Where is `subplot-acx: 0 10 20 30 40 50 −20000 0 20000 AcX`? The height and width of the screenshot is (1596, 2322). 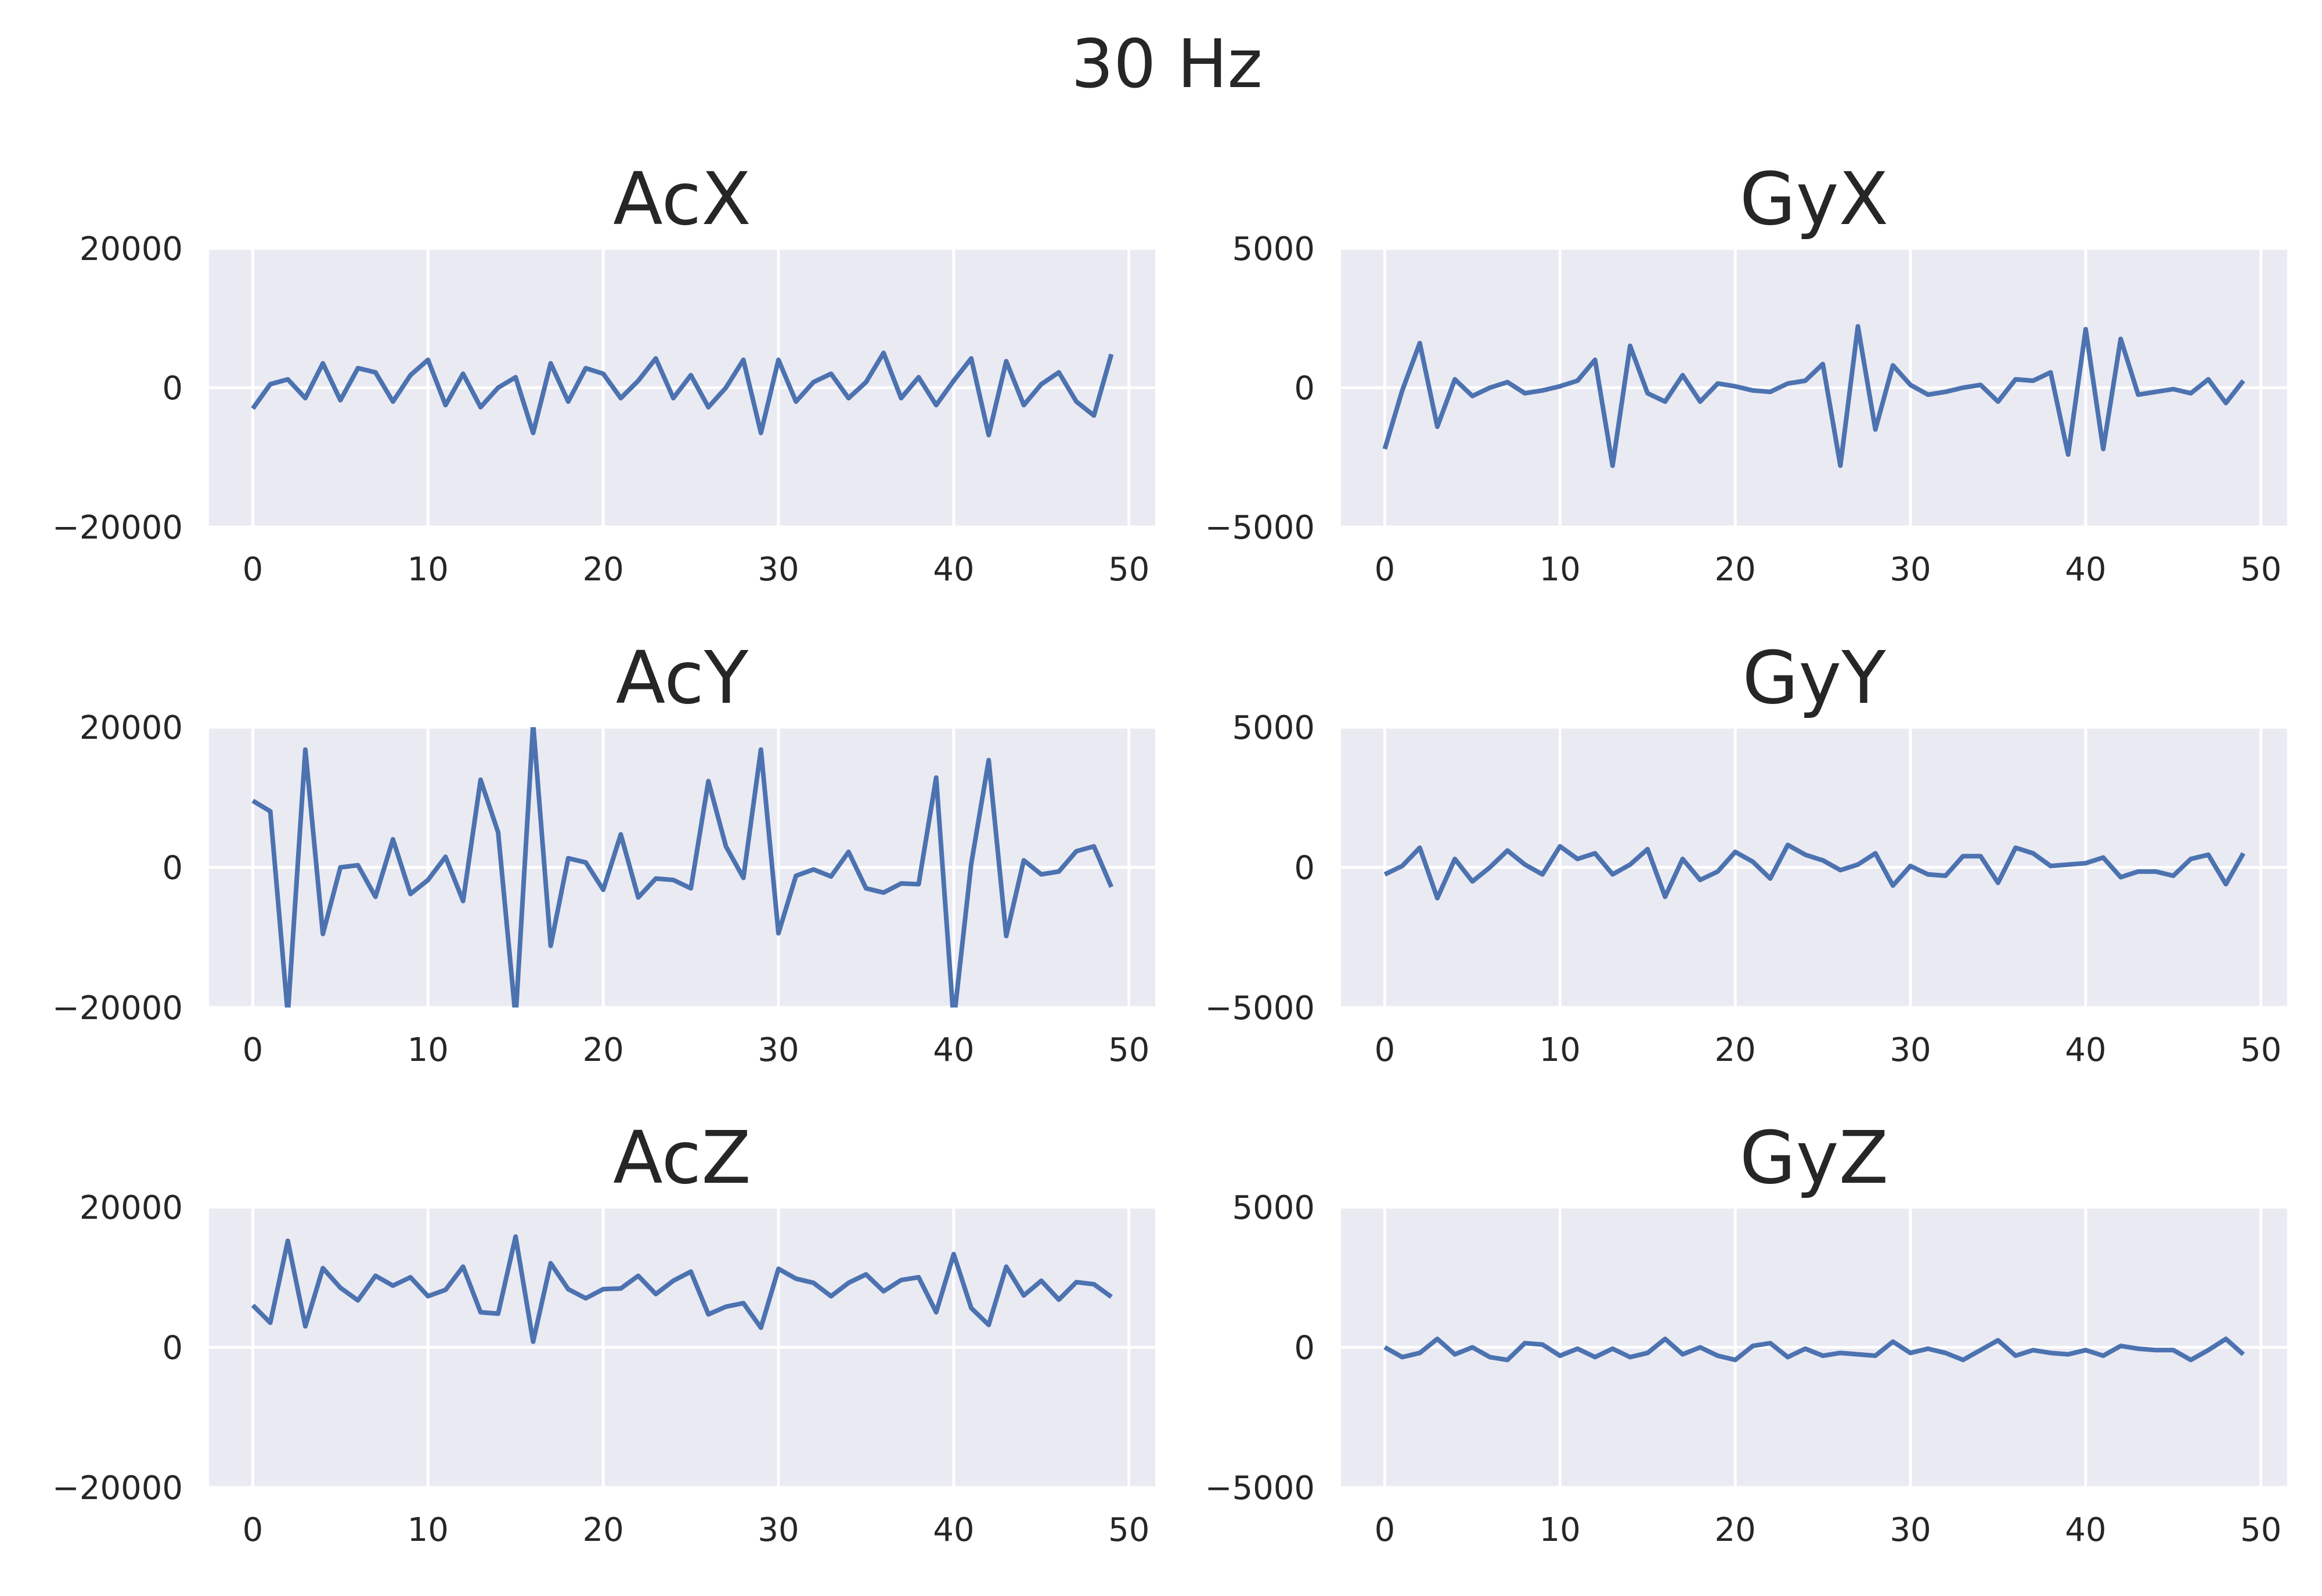 subplot-acx: 0 10 20 30 40 50 −20000 0 20000 AcX is located at coordinates (603, 372).